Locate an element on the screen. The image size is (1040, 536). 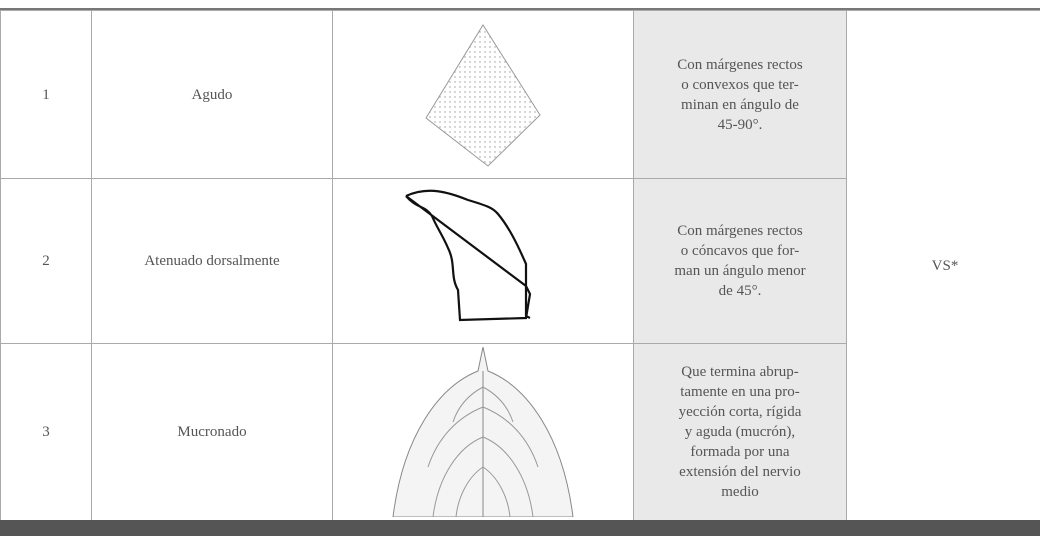
description-line: minan en ángulo de is located at coordinates (740, 104).